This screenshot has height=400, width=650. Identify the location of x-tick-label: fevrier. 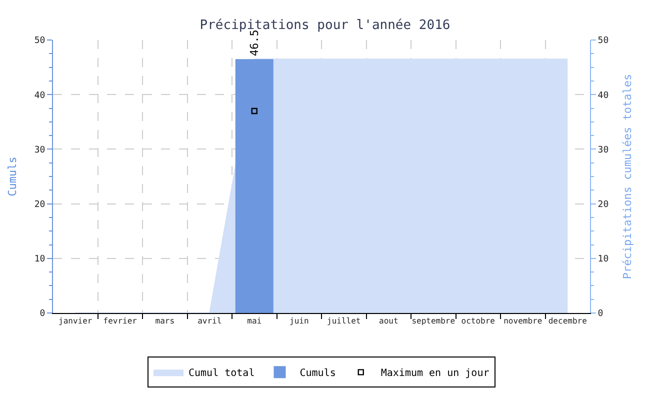
(120, 321).